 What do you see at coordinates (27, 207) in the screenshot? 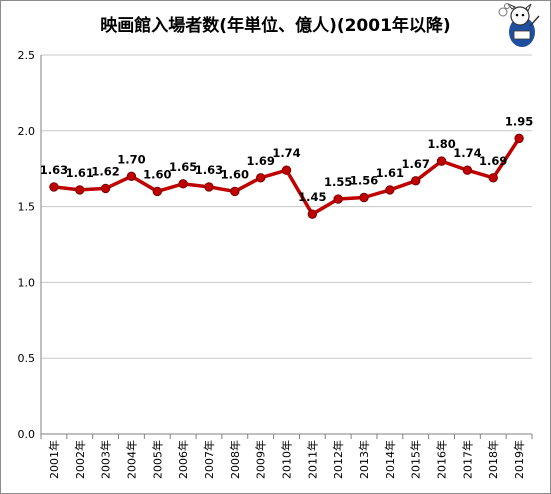
I see `y-tick-label: 1.5` at bounding box center [27, 207].